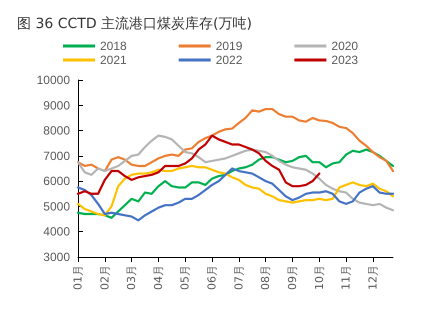  I want to click on y-tick-label: 5000, so click(56, 206).